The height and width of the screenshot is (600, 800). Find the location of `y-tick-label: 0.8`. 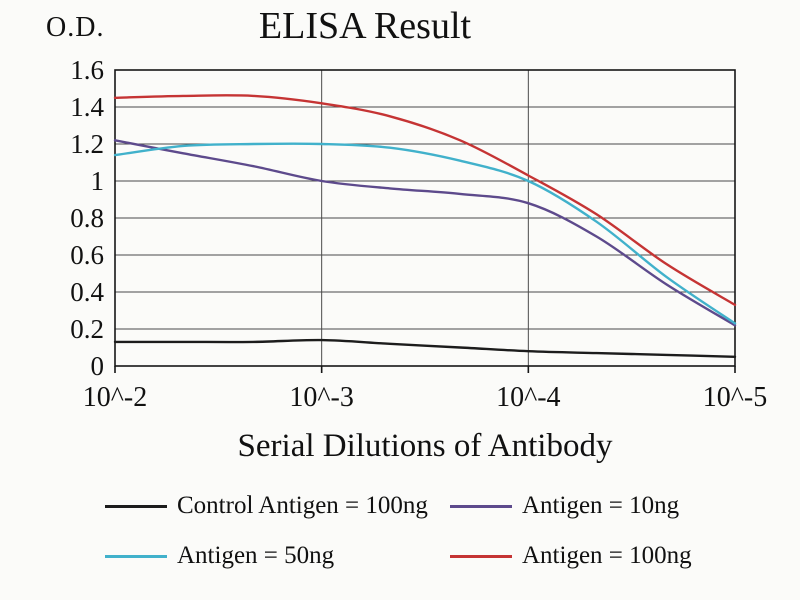

y-tick-label: 0.8 is located at coordinates (87, 218).